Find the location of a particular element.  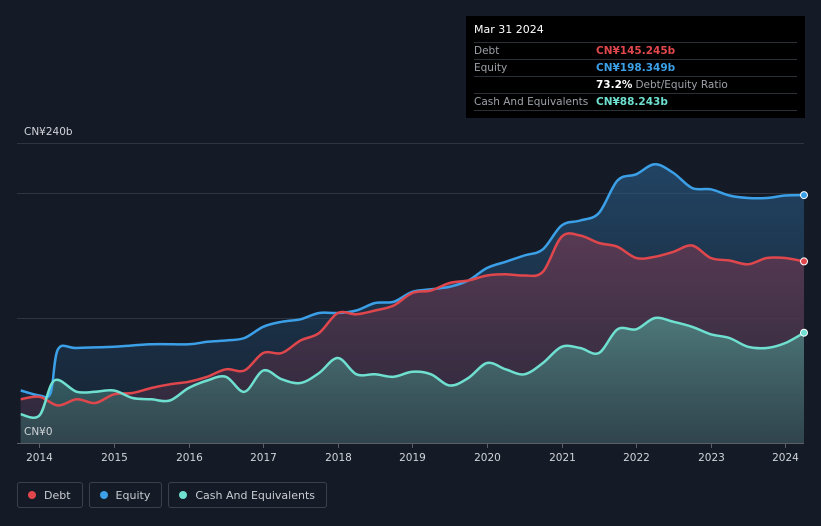

legend-label: Equity is located at coordinates (133, 495).